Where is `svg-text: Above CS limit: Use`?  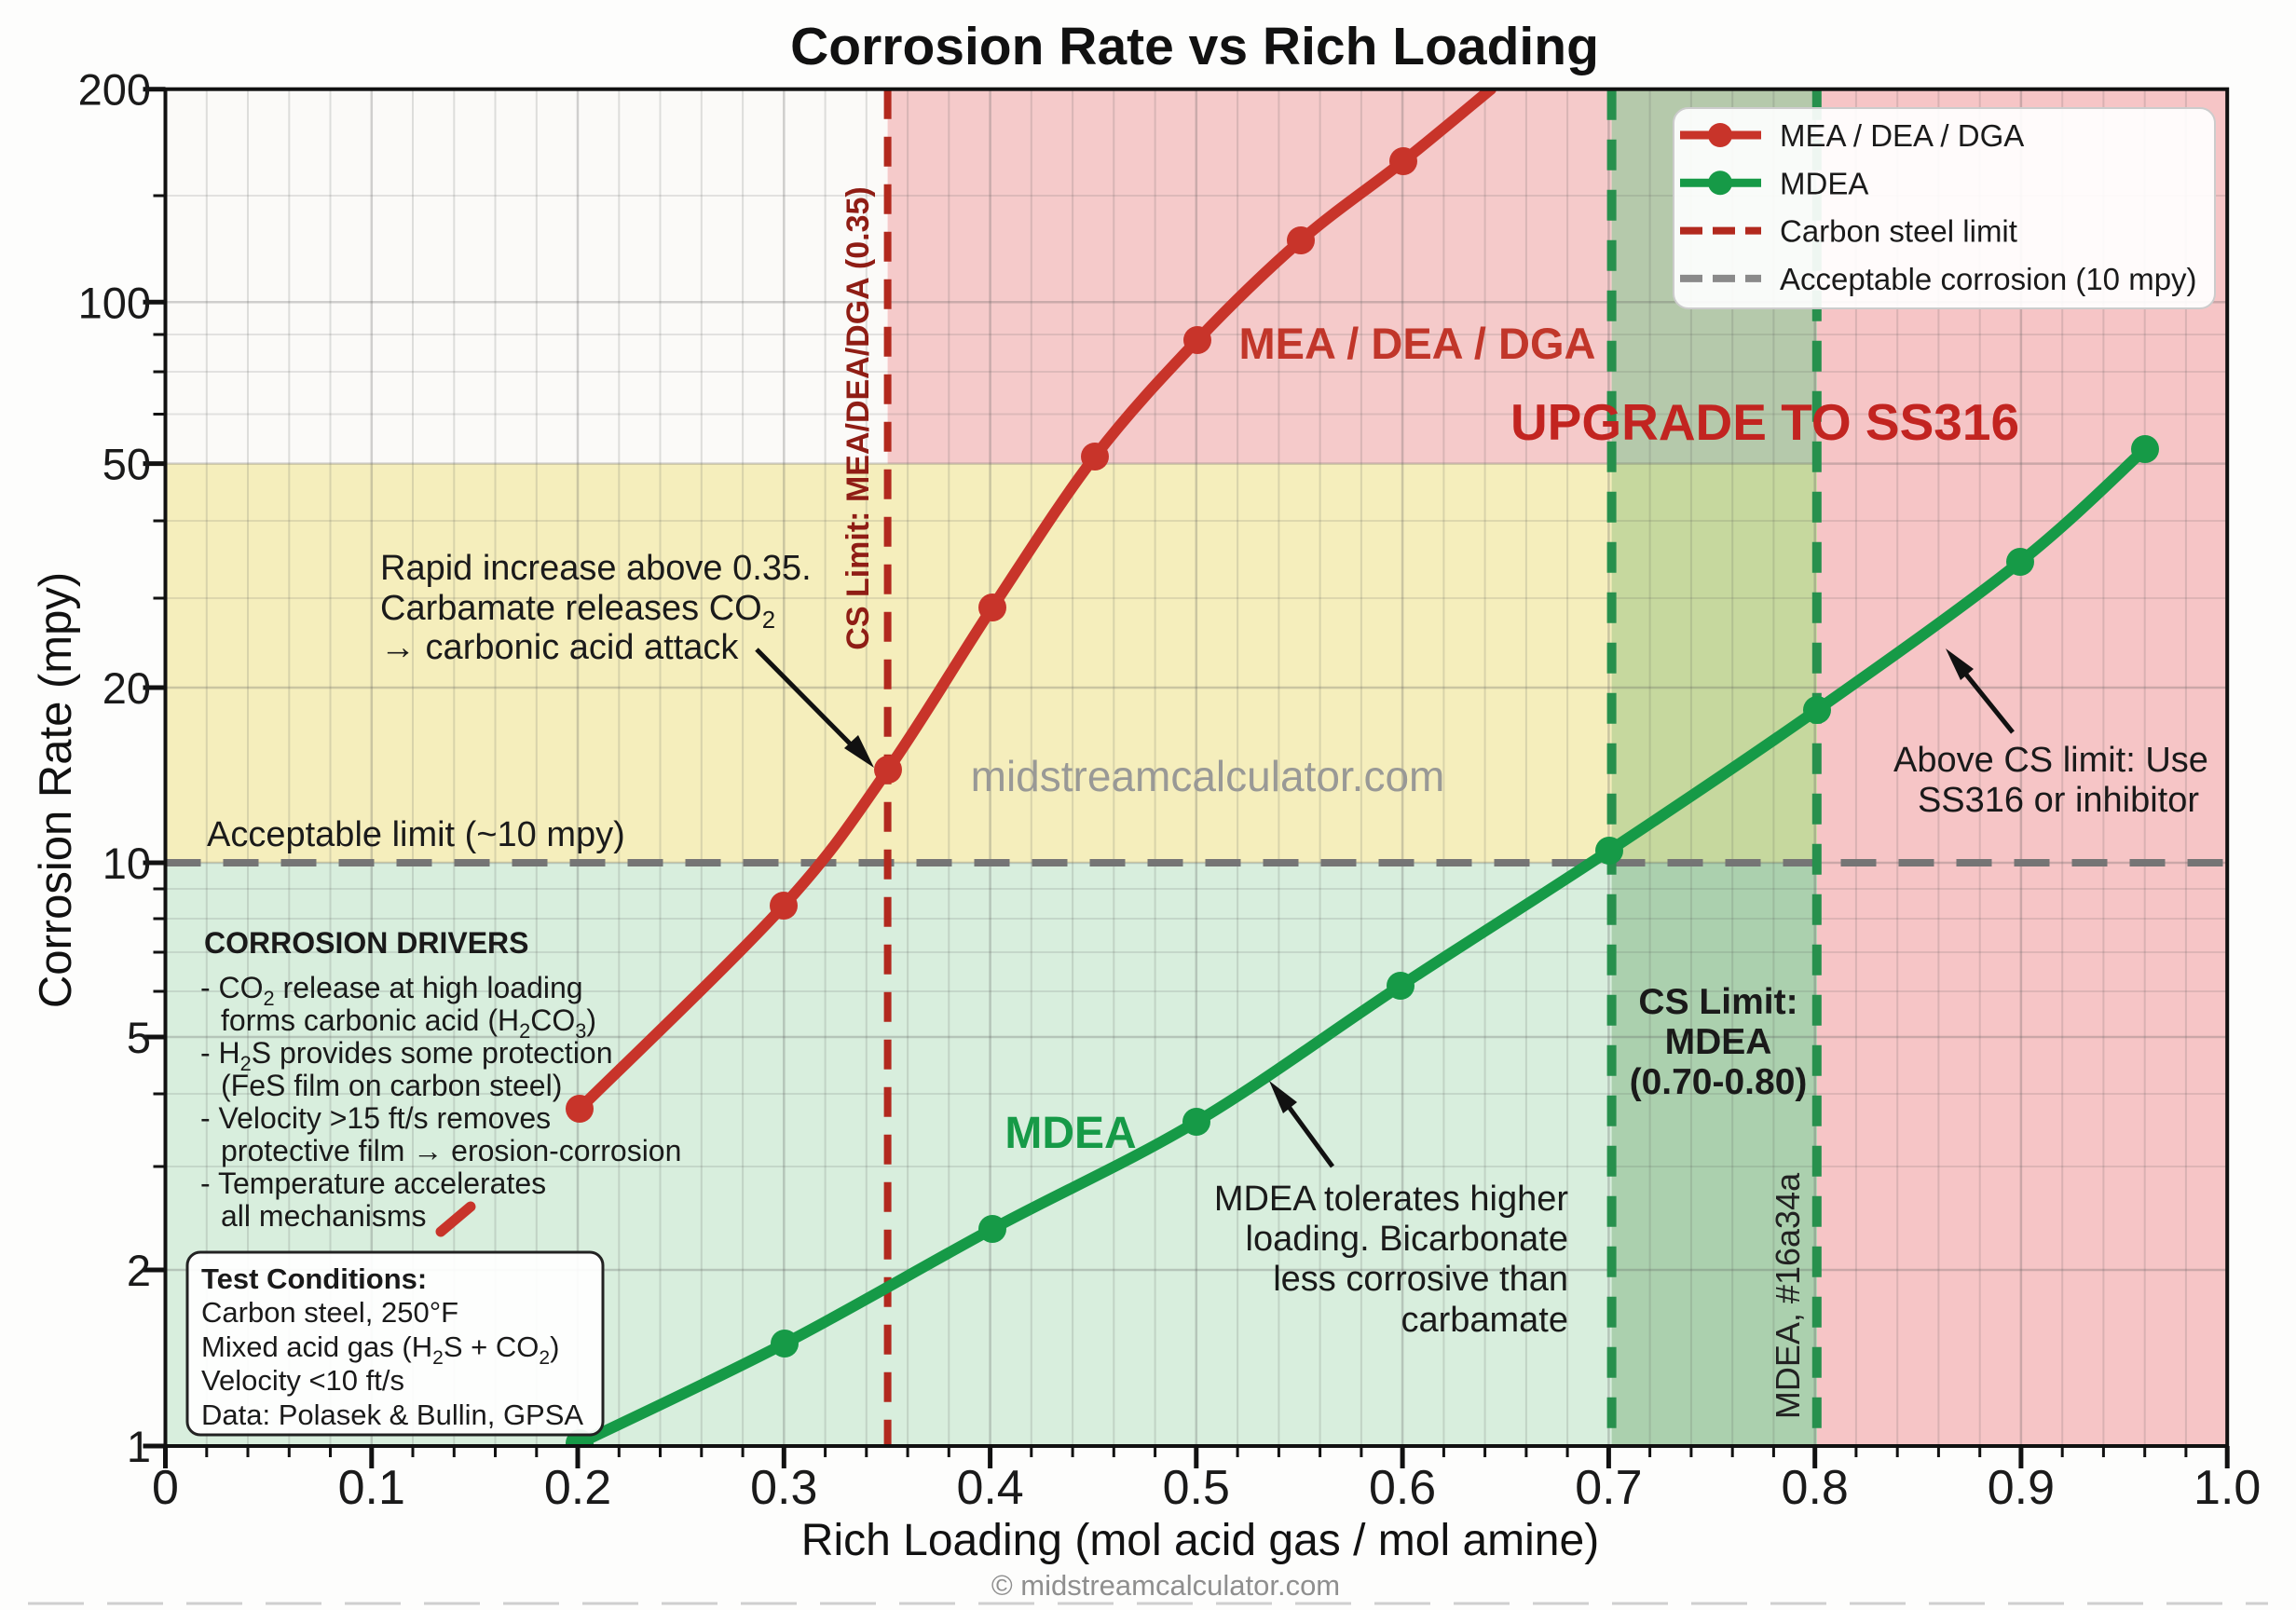
svg-text: Above CS limit: Use is located at coordinates (2050, 760).